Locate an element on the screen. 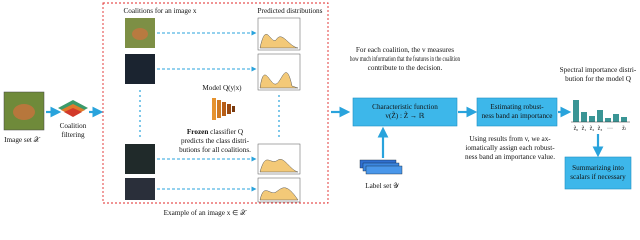 The image size is (640, 240). bar-label: ··· is located at coordinates (610, 129).